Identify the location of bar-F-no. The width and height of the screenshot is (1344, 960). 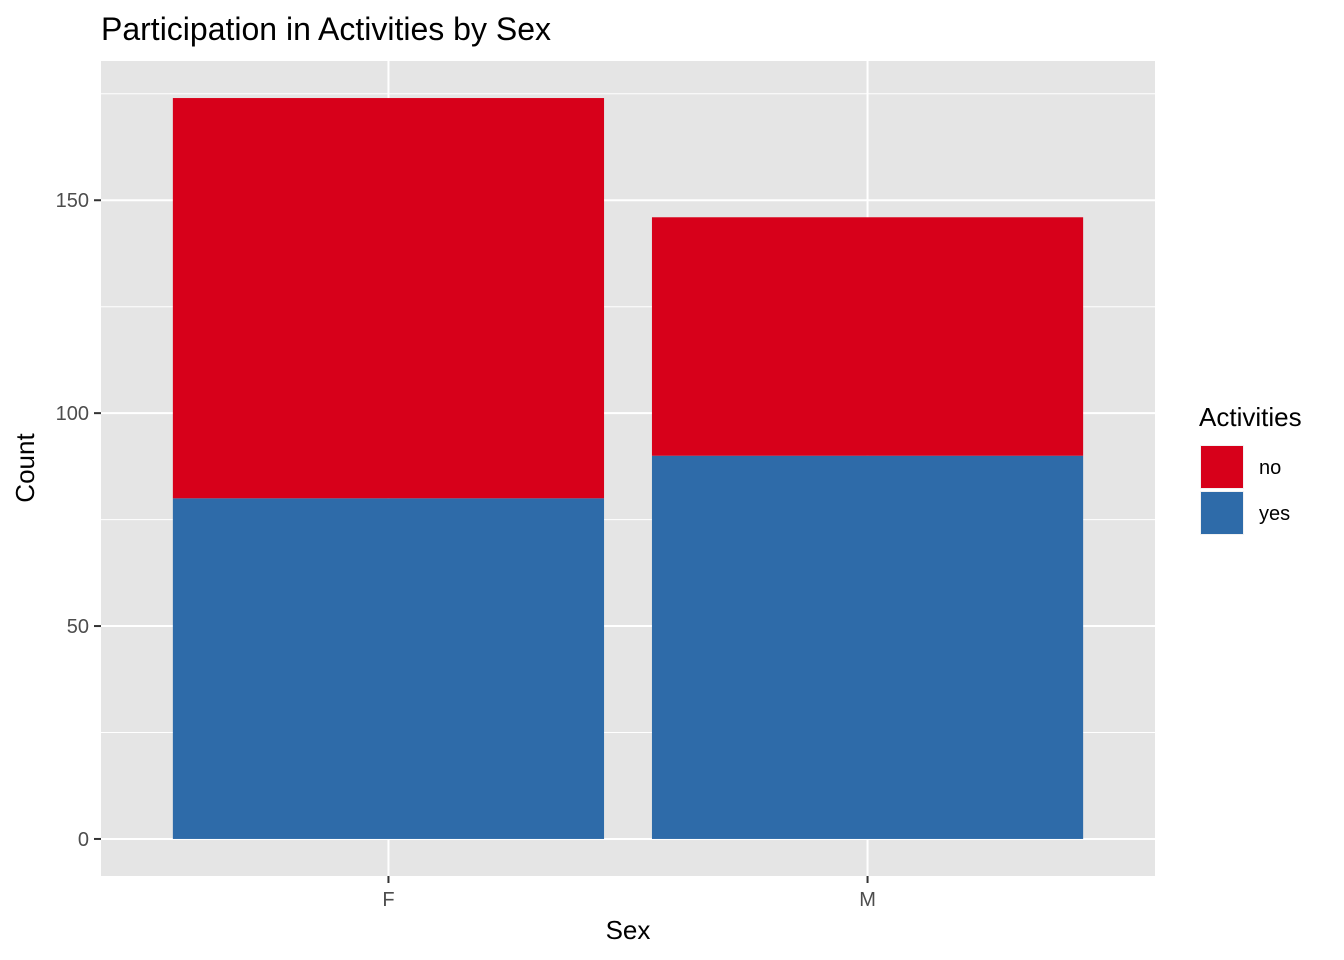
(388, 298).